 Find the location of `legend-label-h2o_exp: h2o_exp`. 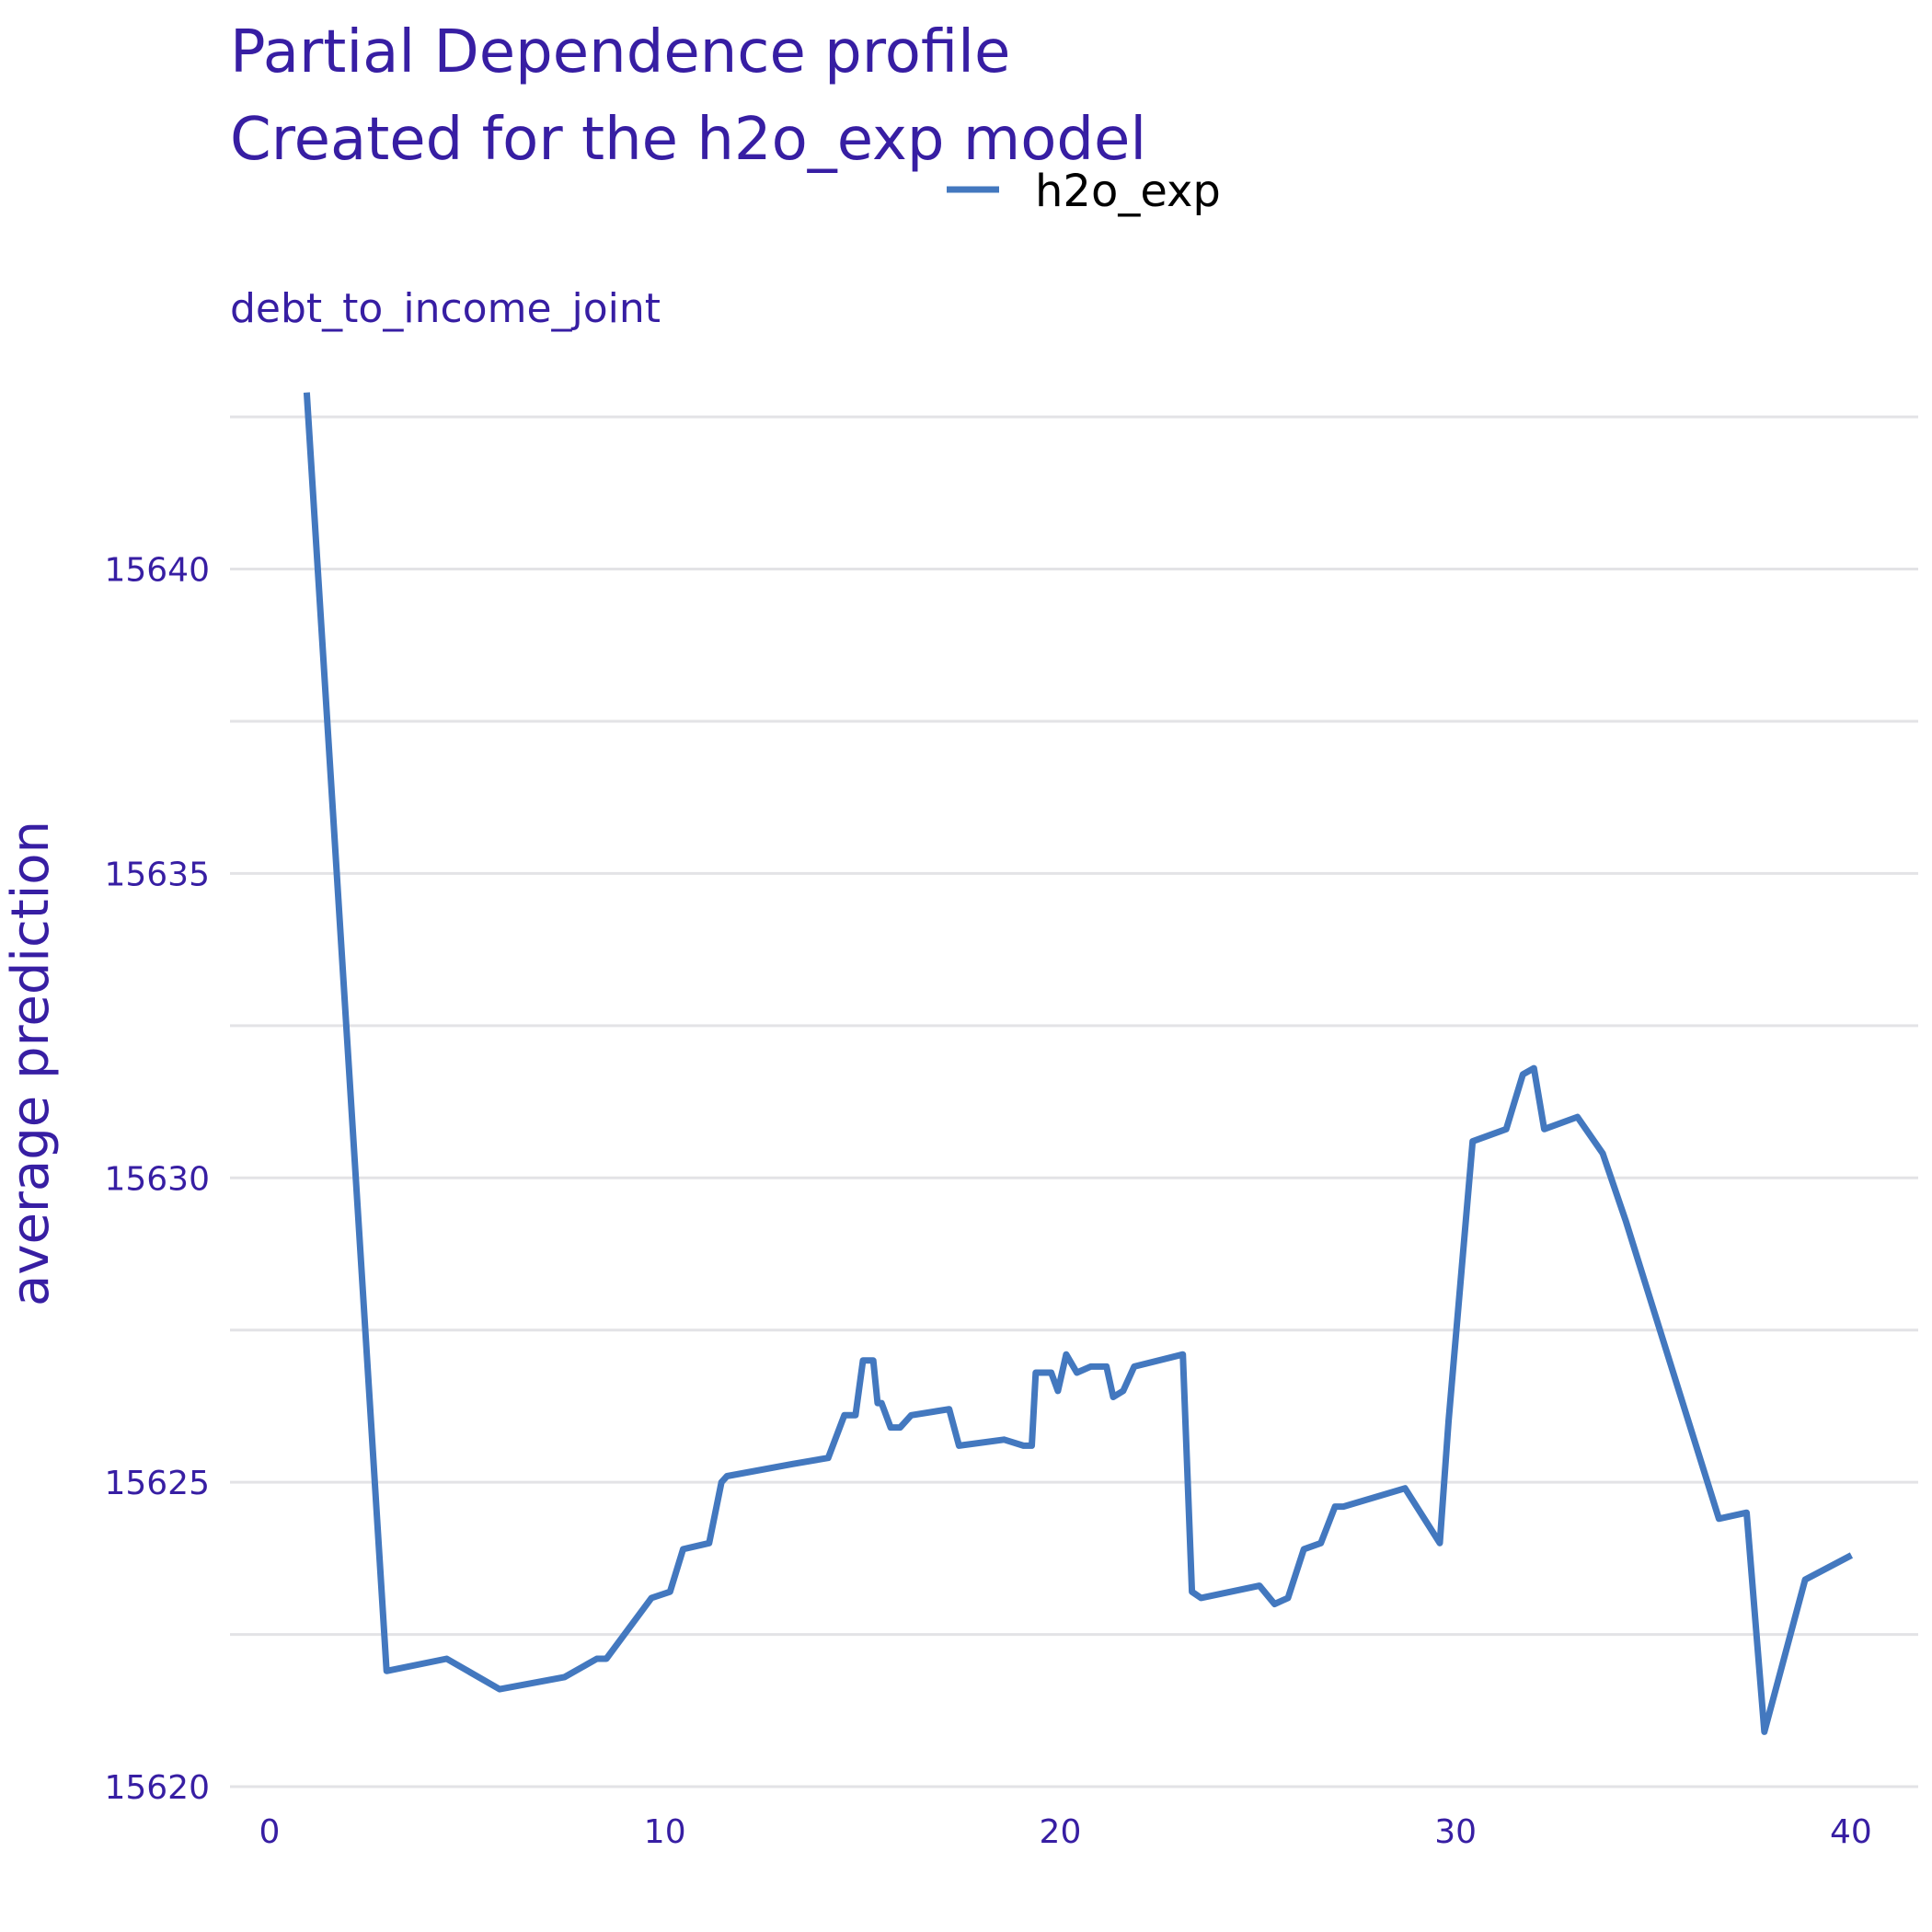

legend-label-h2o_exp: h2o_exp is located at coordinates (1128, 191).